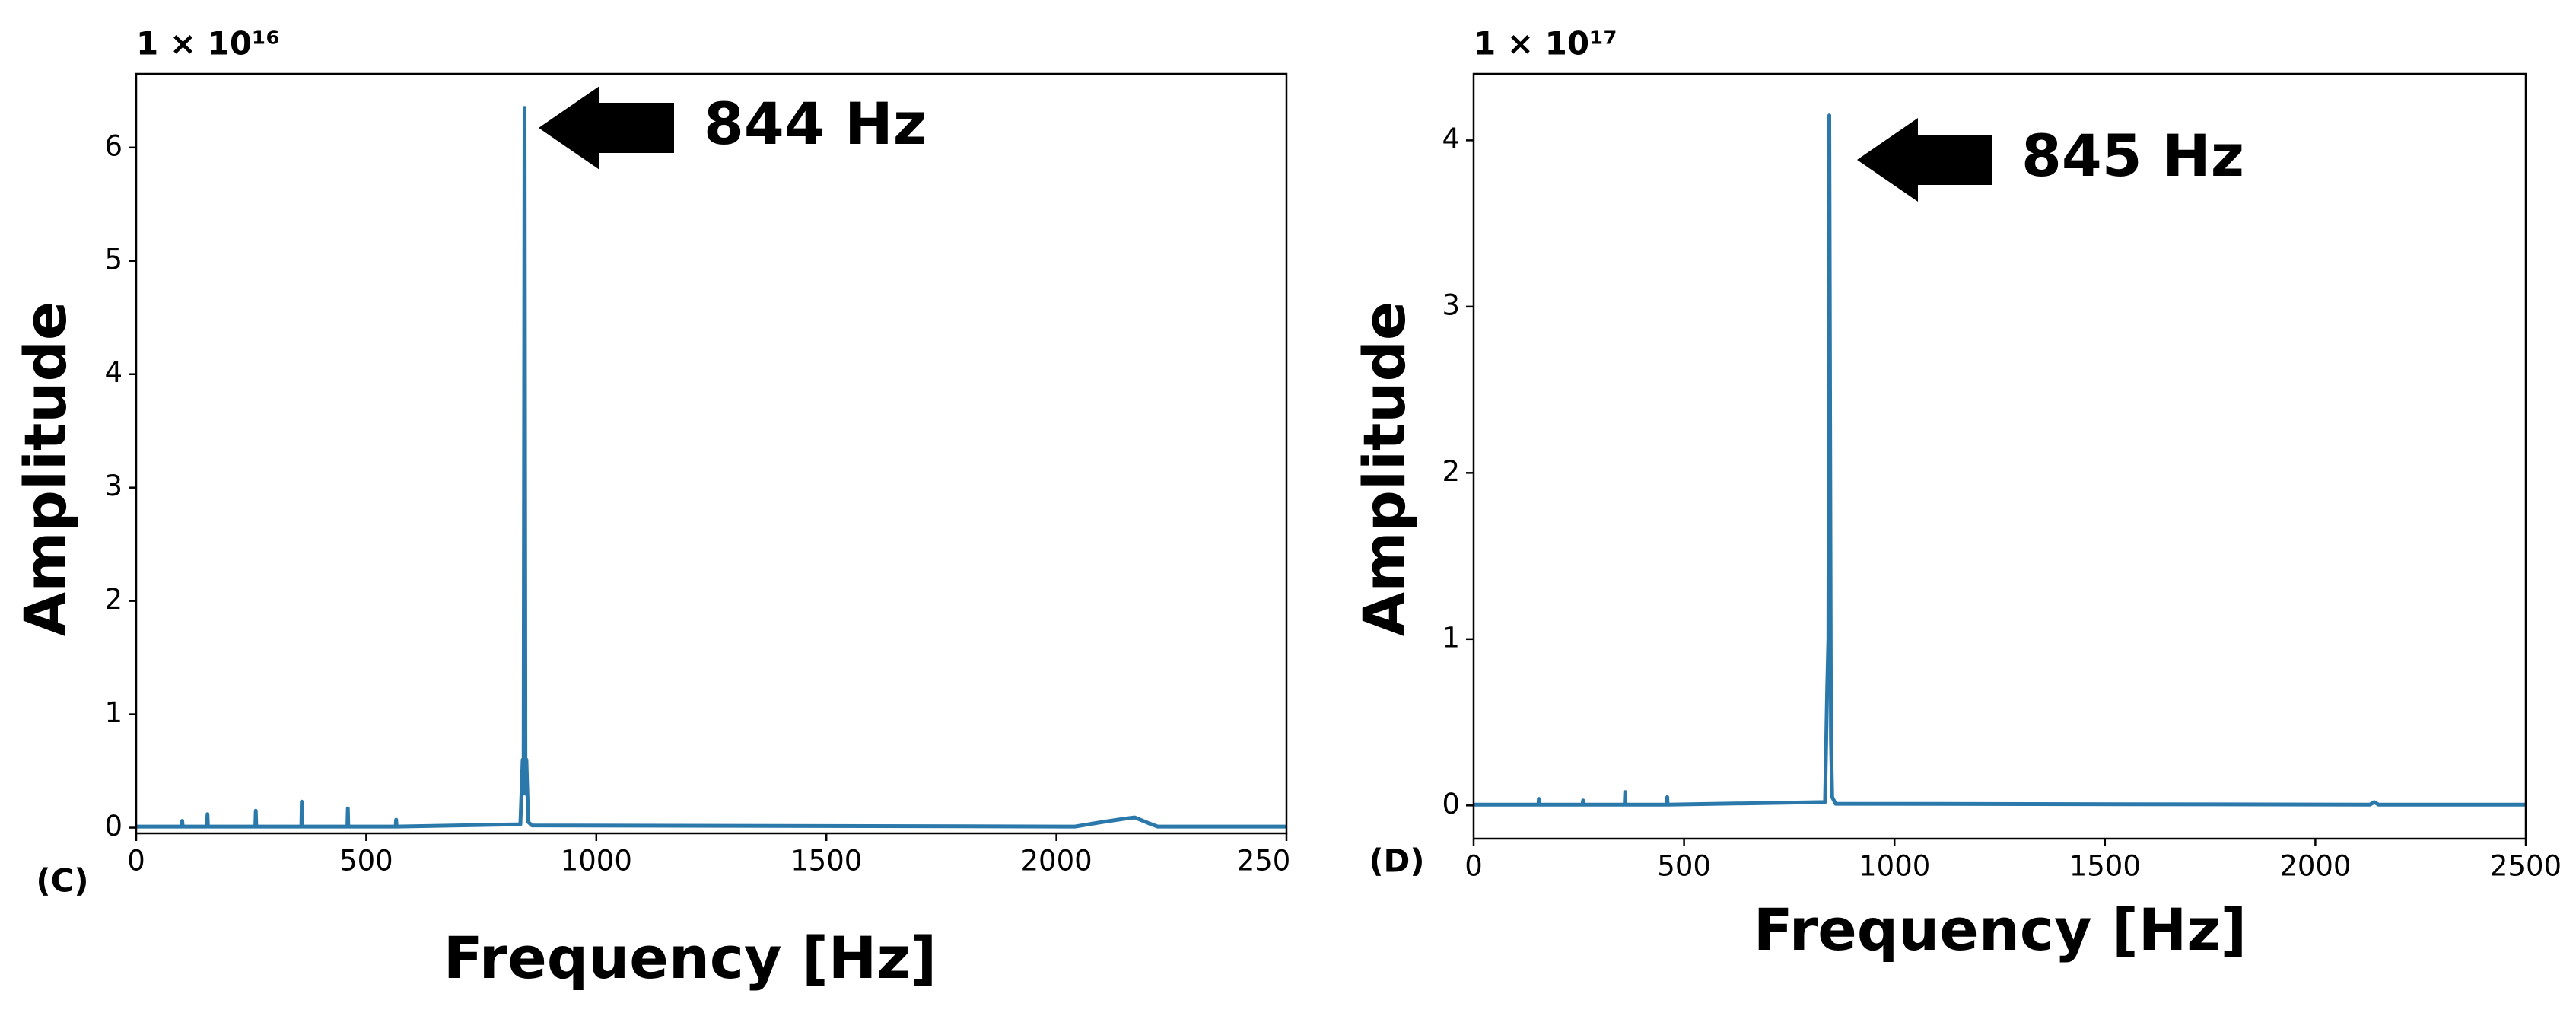  What do you see at coordinates (1545, 44) in the screenshot?
I see `y-multiplier: 1 × 10¹⁷` at bounding box center [1545, 44].